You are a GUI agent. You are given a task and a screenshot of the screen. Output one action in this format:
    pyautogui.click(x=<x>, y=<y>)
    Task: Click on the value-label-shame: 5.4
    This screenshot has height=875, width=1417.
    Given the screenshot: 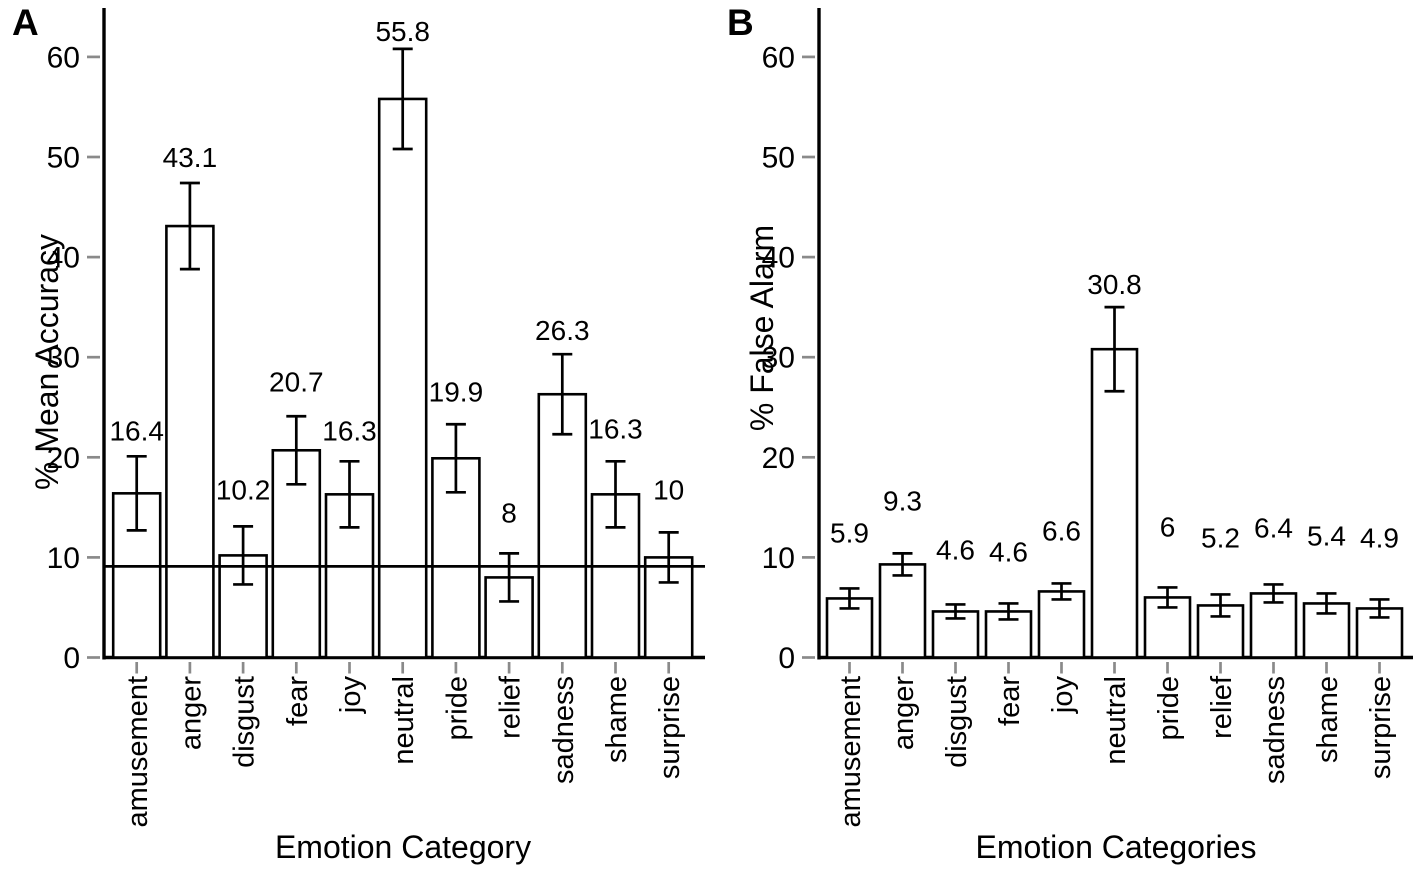 What is the action you would take?
    pyautogui.click(x=1326, y=535)
    